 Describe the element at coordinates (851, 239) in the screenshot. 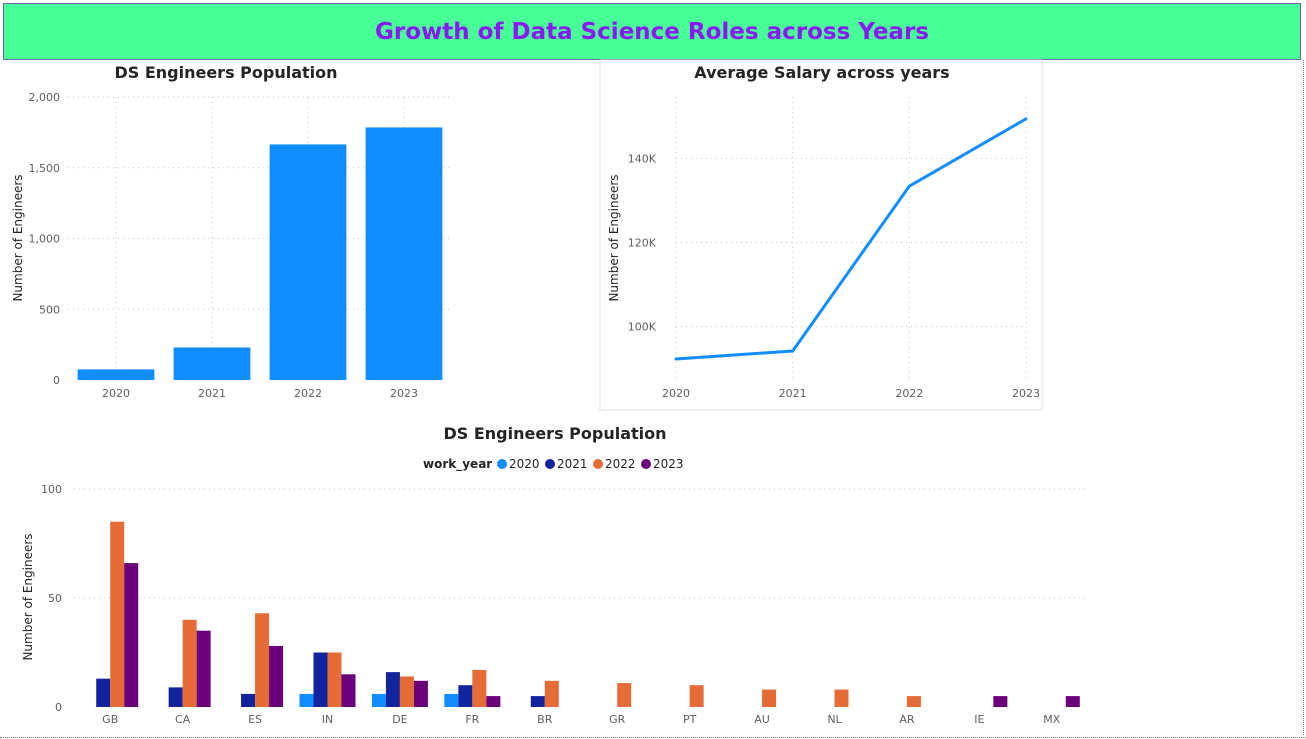

I see `salary-line` at that location.